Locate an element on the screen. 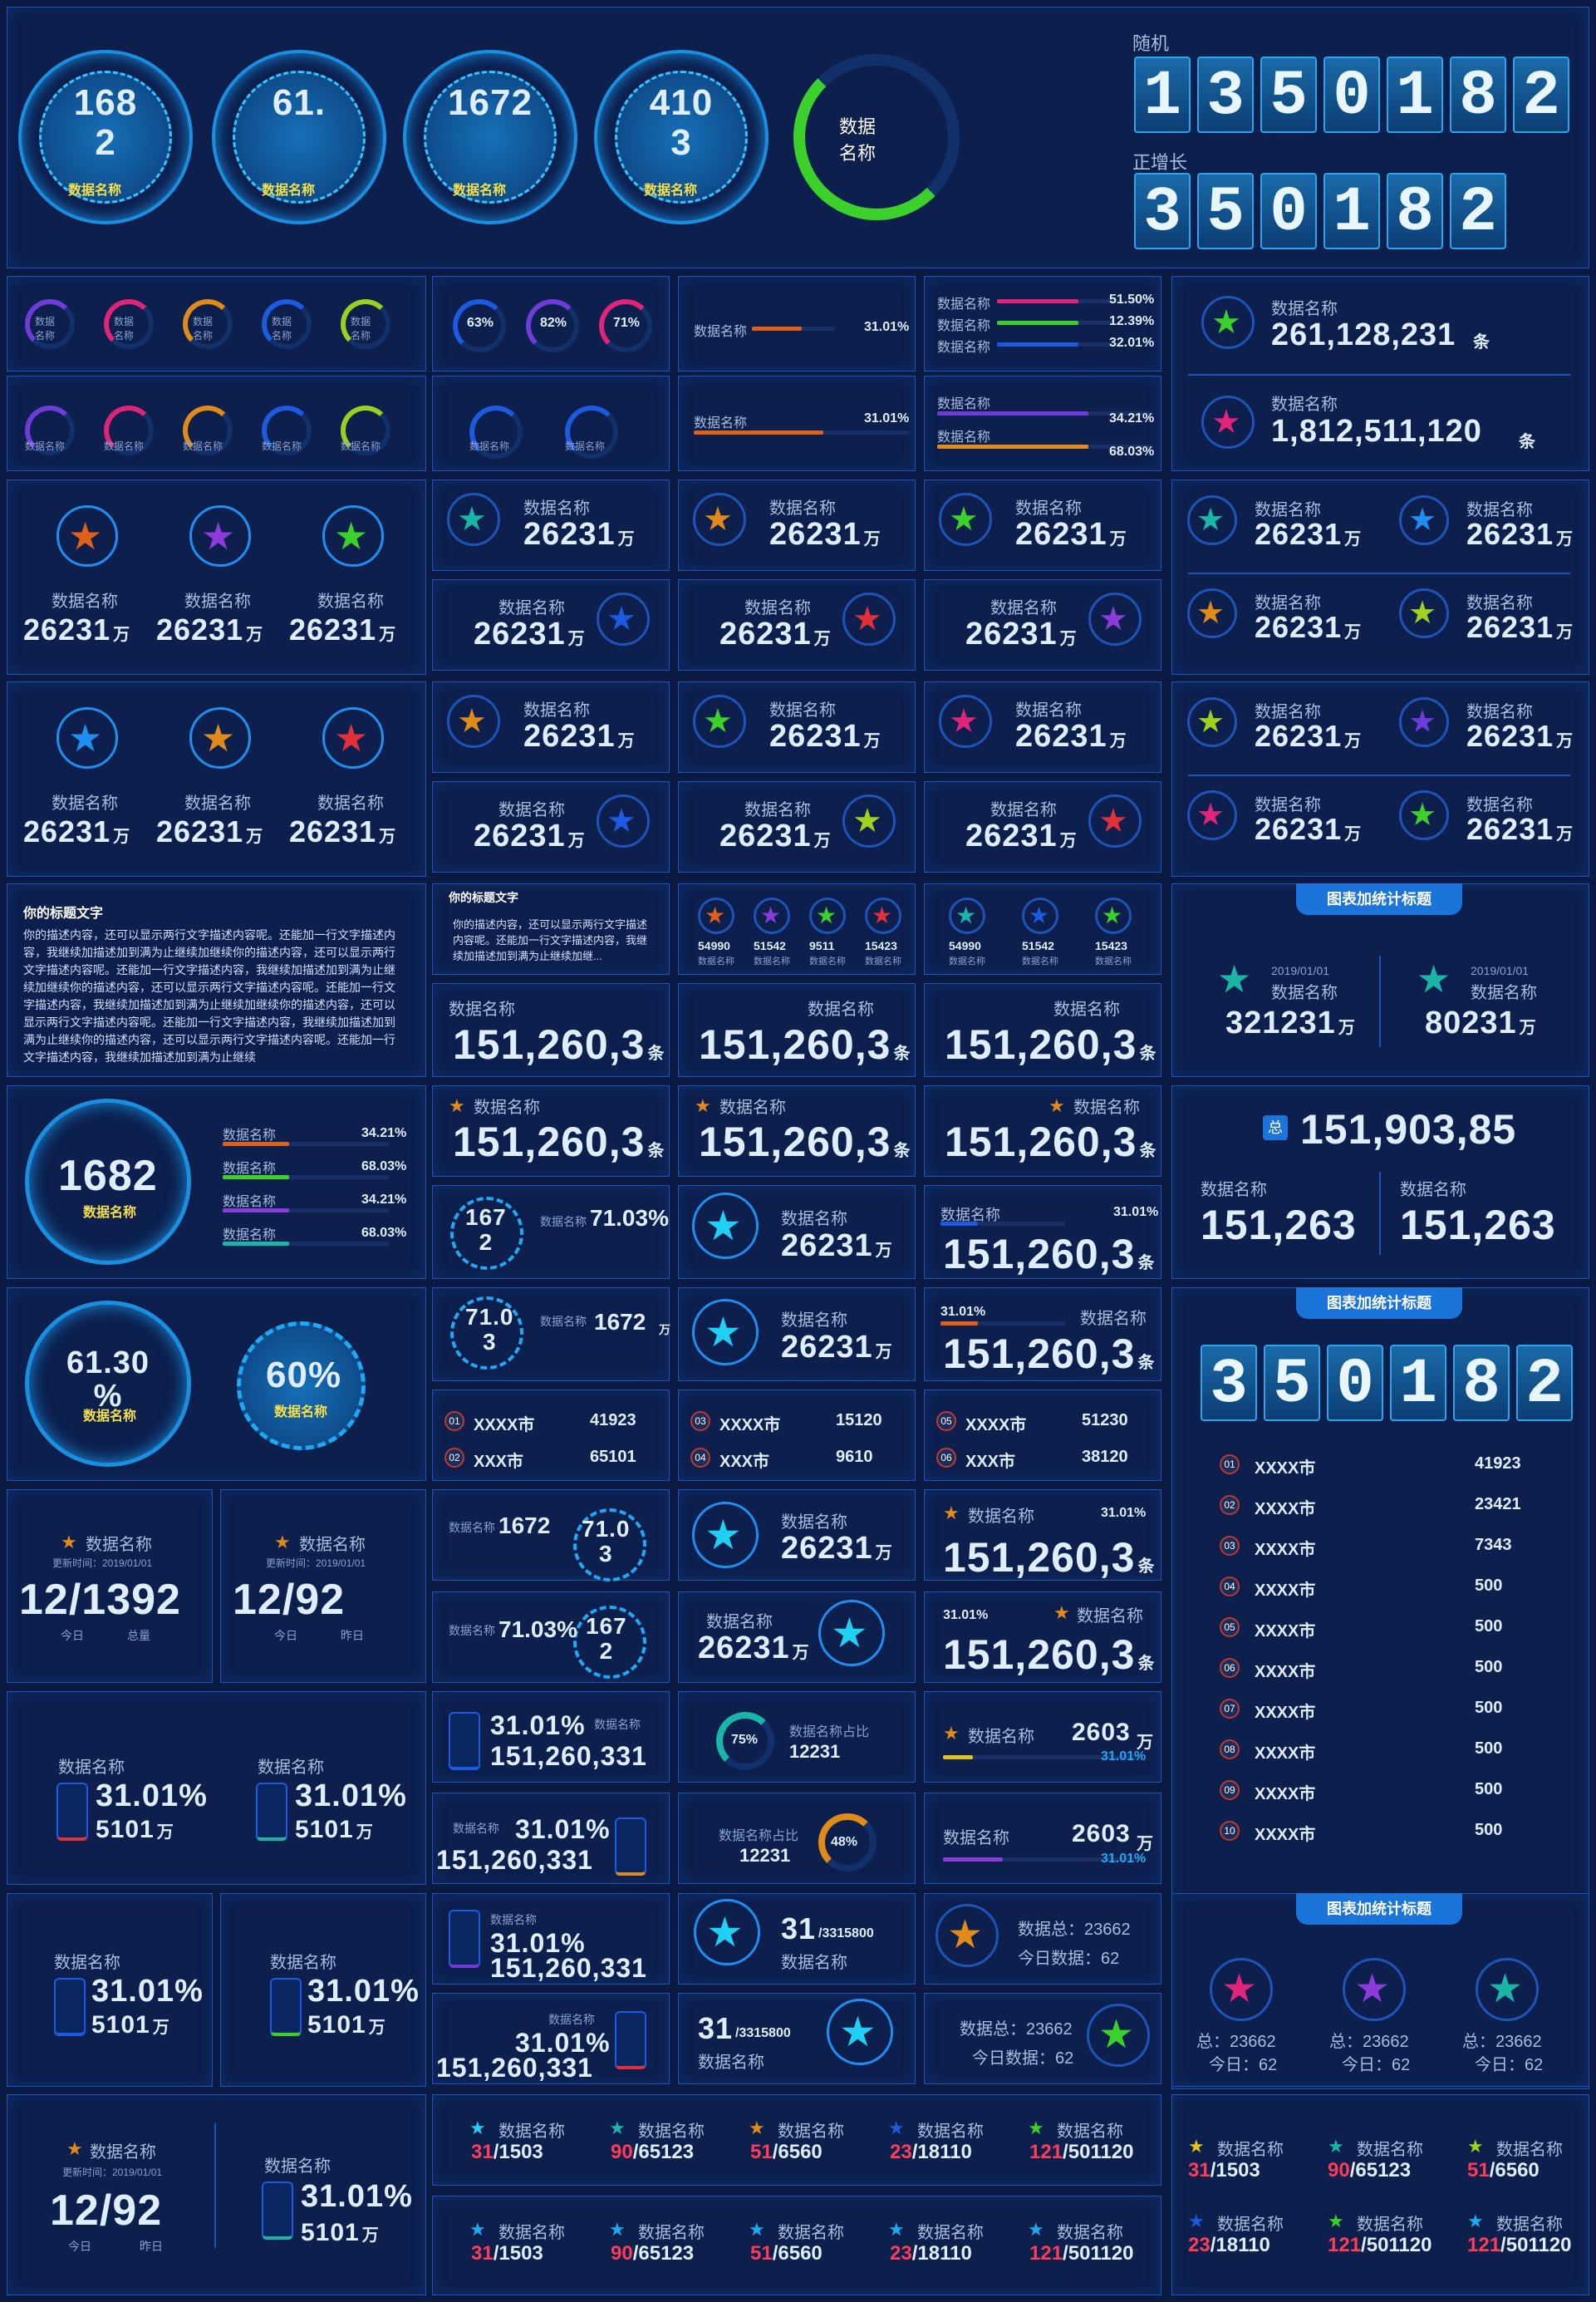 The height and width of the screenshot is (2302, 1596). city-value: 15120 is located at coordinates (859, 1420).